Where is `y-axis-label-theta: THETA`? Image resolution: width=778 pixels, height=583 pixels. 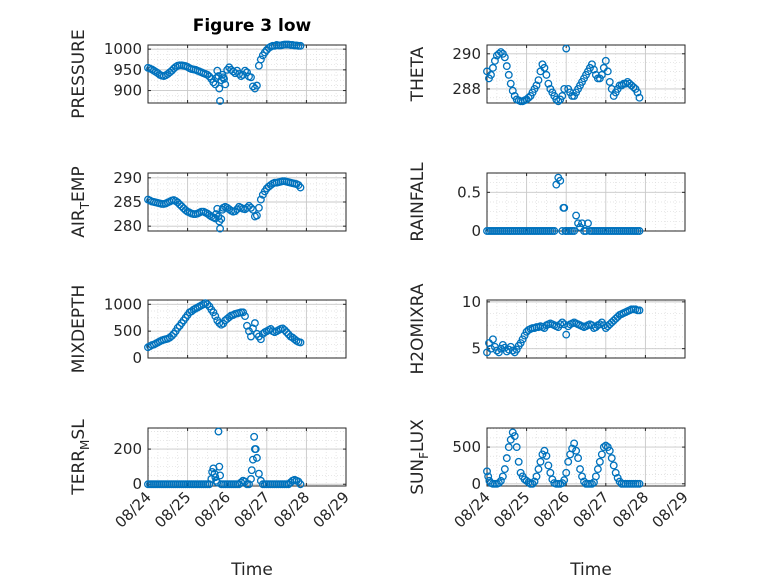 y-axis-label-theta: THETA is located at coordinates (418, 74).